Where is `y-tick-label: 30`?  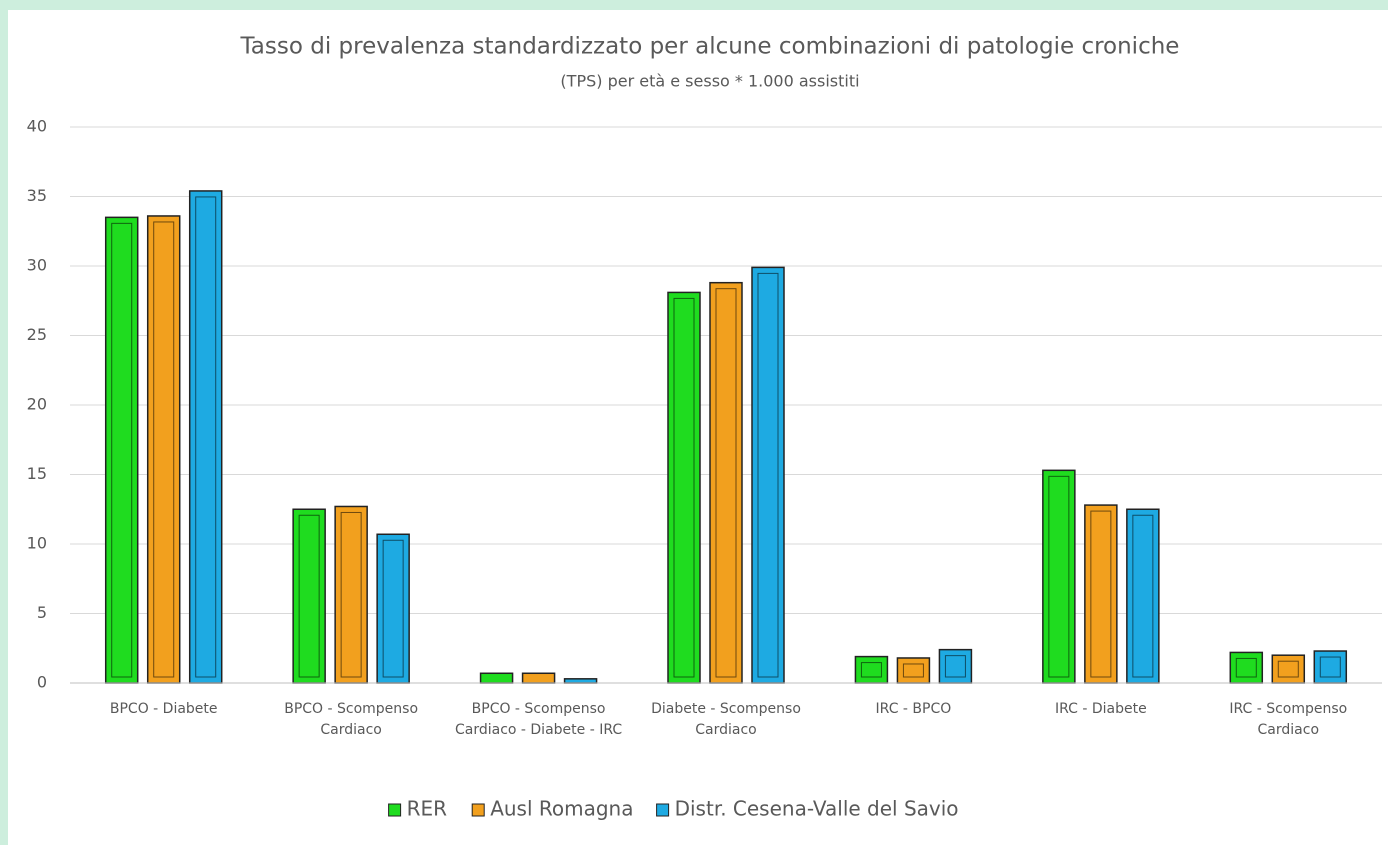
y-tick-label: 30 is located at coordinates (37, 265).